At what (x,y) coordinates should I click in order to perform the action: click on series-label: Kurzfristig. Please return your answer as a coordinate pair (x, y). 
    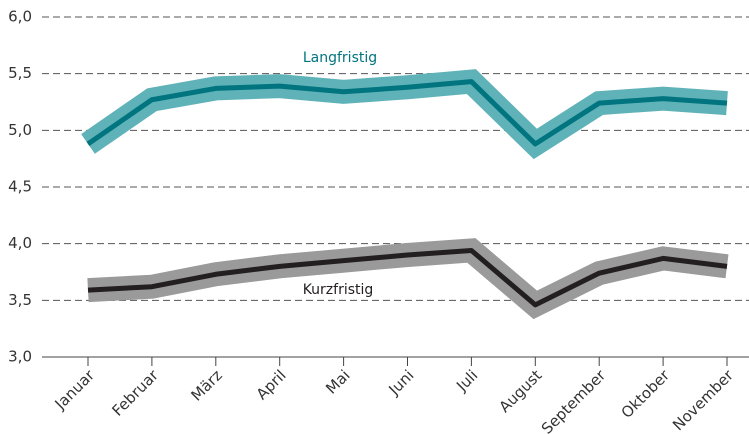
    Looking at the image, I should click on (338, 290).